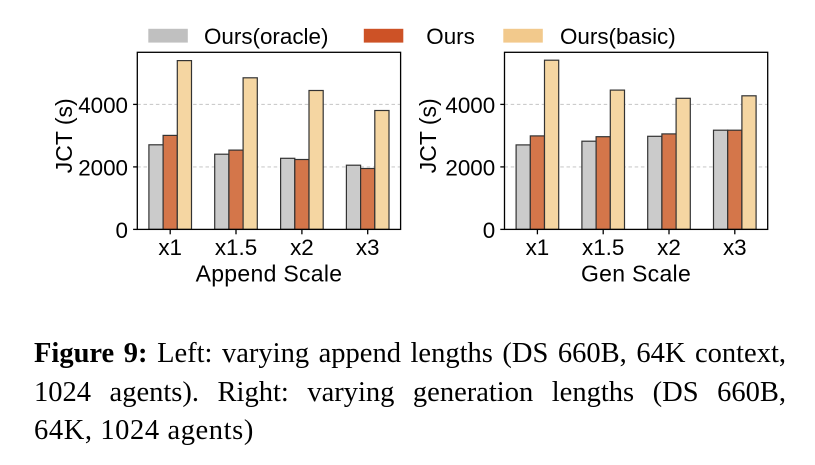 The width and height of the screenshot is (815, 465). What do you see at coordinates (450, 36) in the screenshot?
I see `svg-text: Ours` at bounding box center [450, 36].